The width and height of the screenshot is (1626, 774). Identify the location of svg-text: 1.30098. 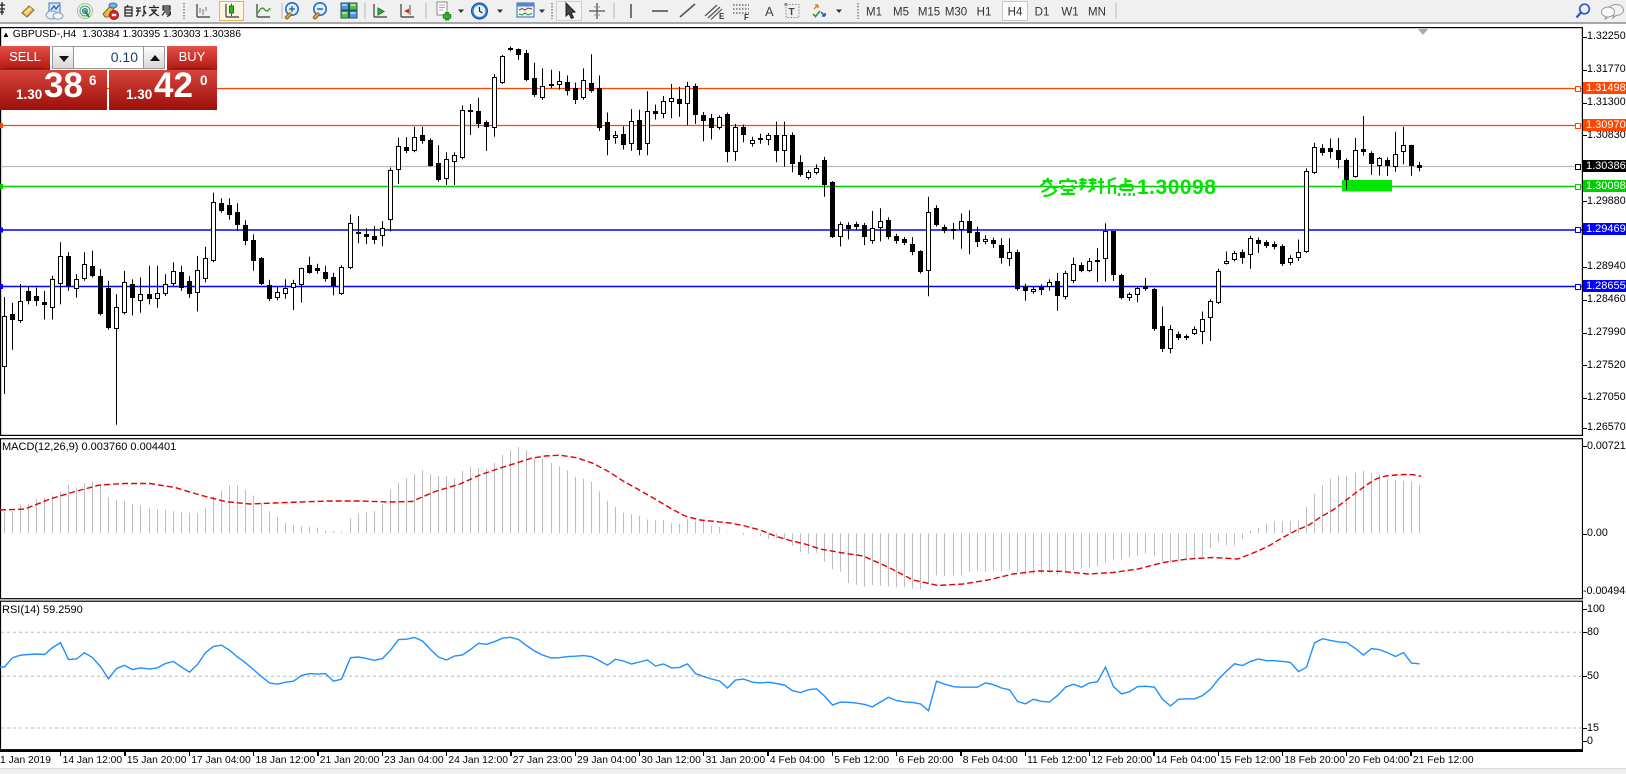
(1176, 187).